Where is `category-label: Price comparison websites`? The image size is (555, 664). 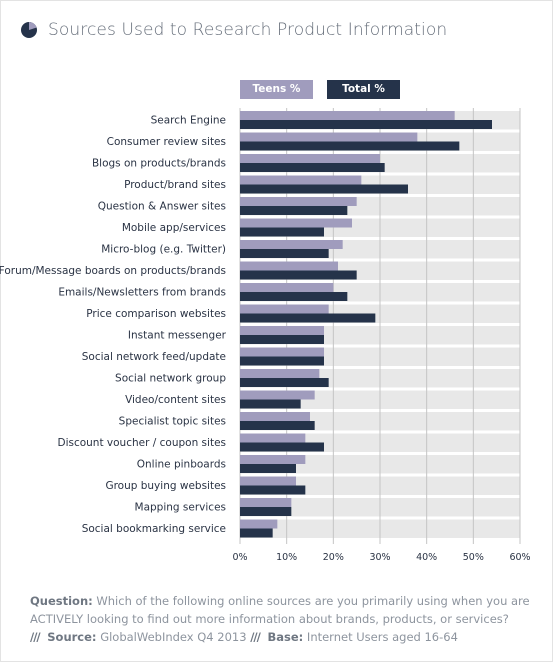 category-label: Price comparison websites is located at coordinates (156, 314).